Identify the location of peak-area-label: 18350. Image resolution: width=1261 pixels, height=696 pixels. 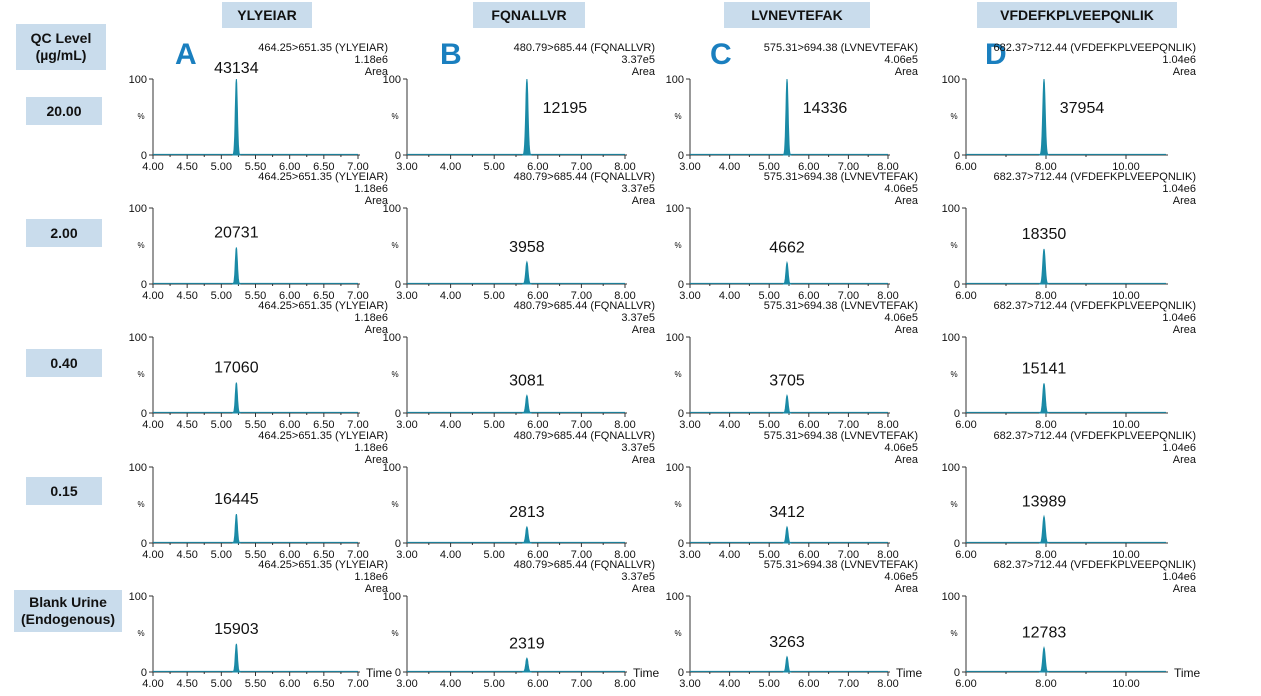
(1044, 234).